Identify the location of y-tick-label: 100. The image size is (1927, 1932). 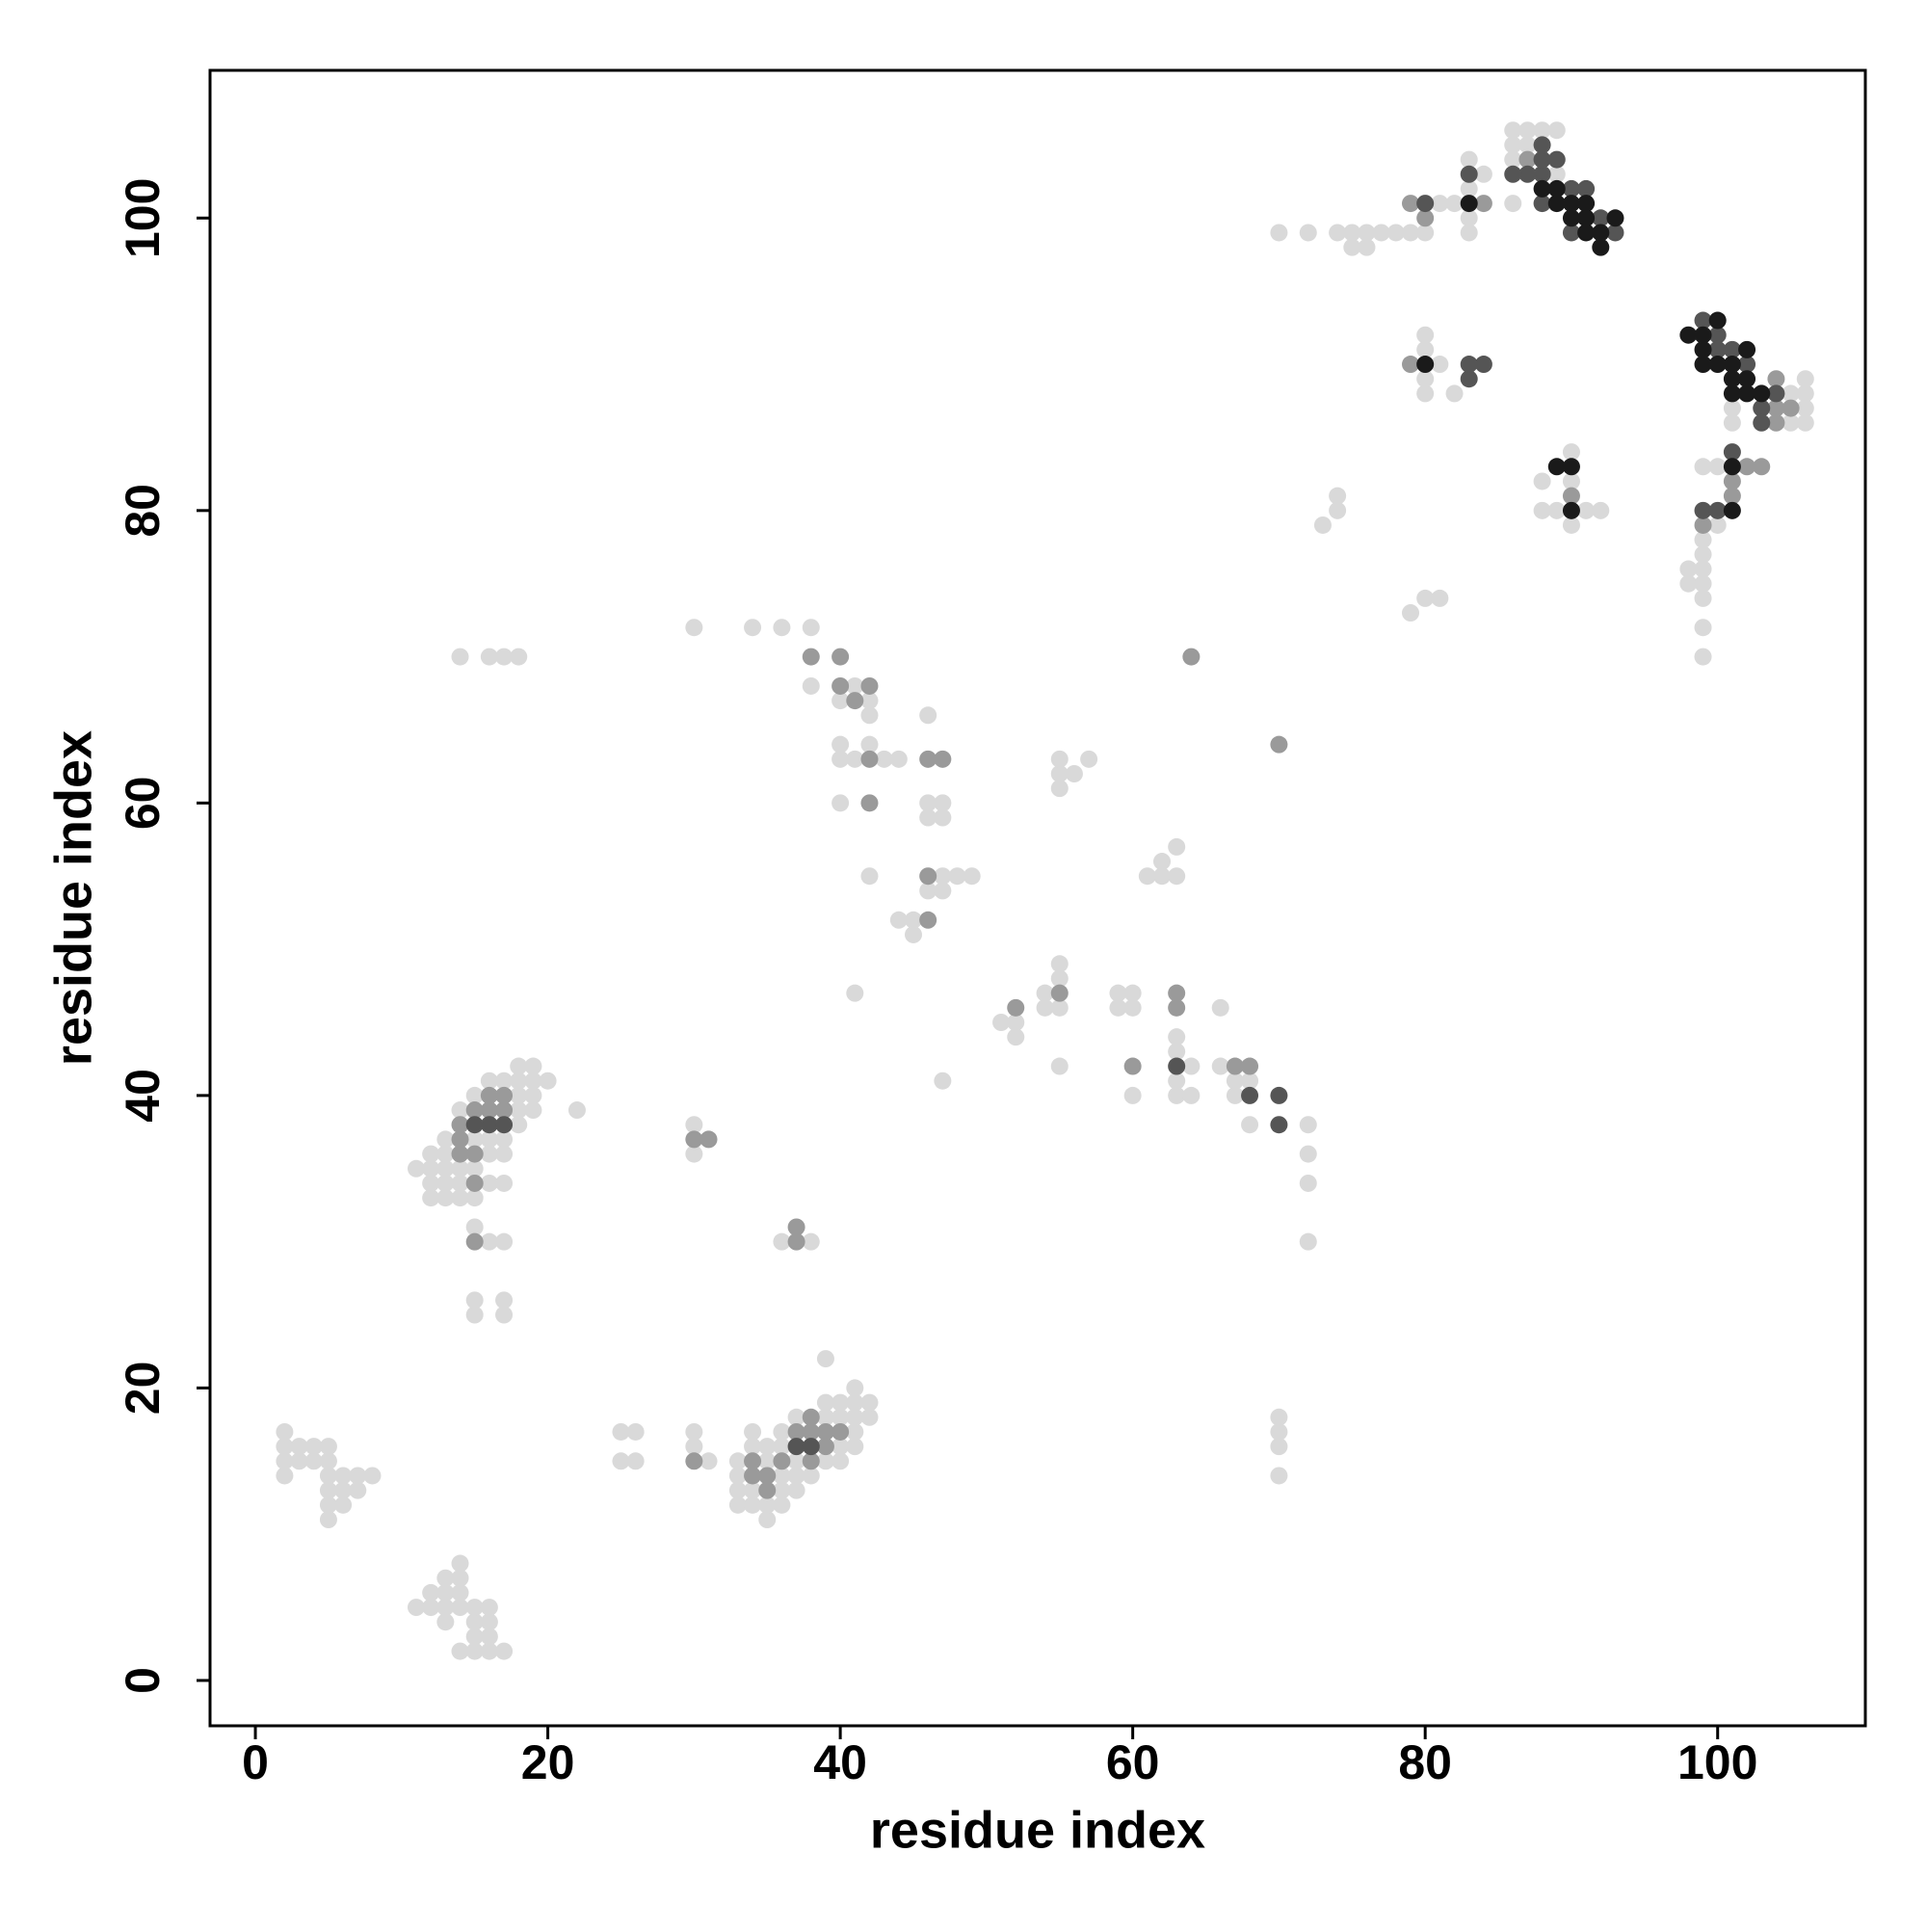
(143, 218).